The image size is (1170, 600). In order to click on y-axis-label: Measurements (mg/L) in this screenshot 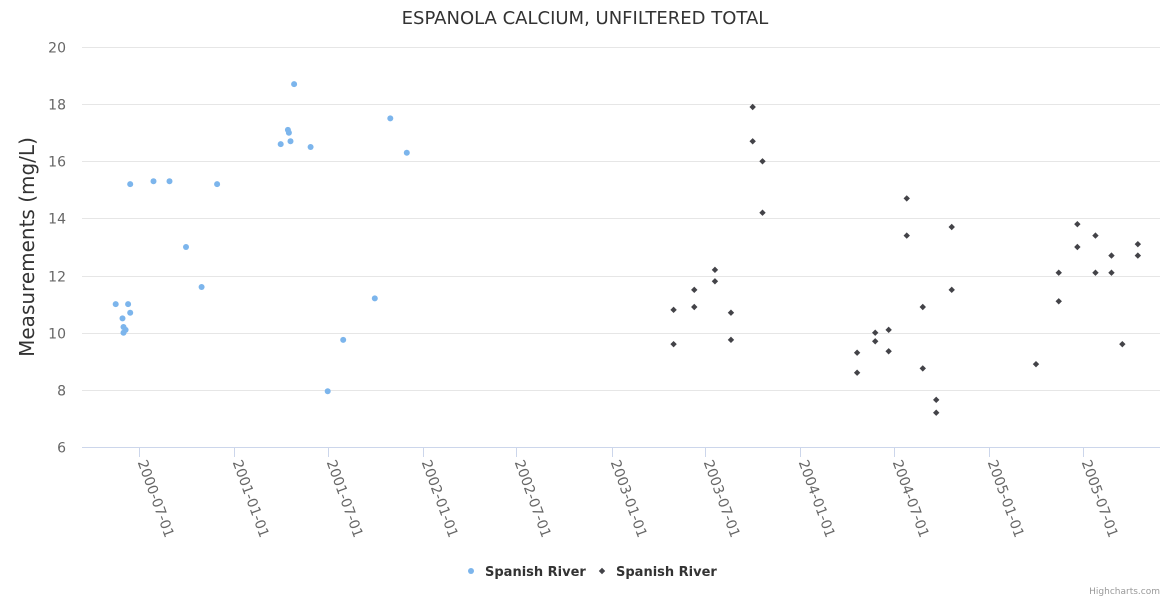, I will do `click(27, 247)`.